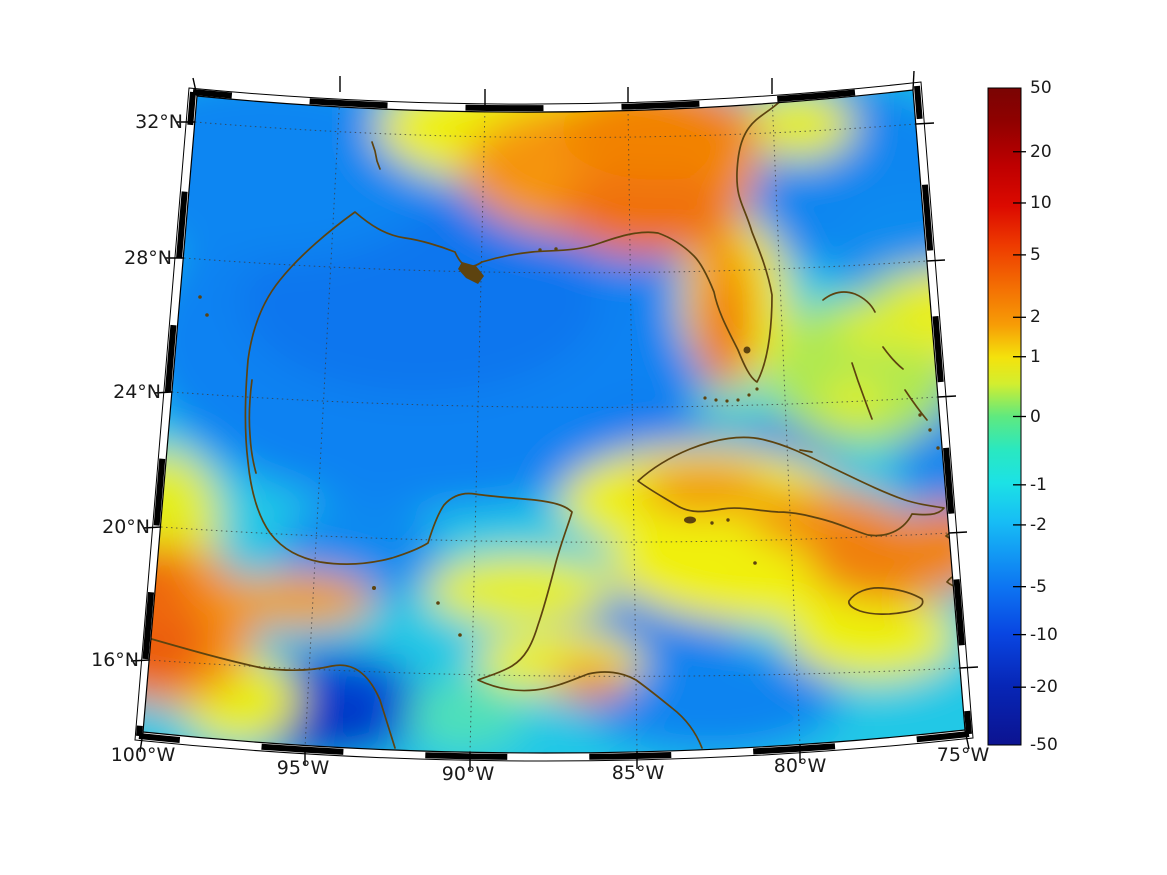  What do you see at coordinates (159, 122) in the screenshot?
I see `y-tick-label: 32°N` at bounding box center [159, 122].